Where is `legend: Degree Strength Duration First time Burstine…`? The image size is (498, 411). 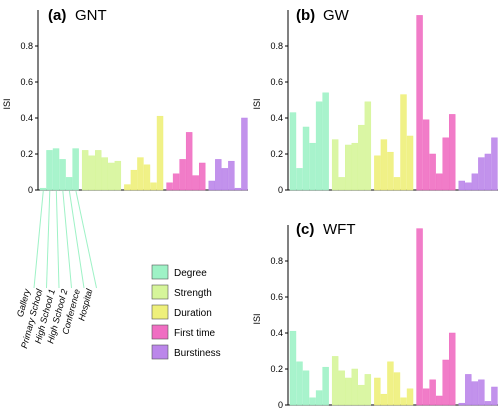 legend: Degree Strength Duration First time Burstine… is located at coordinates (186, 312).